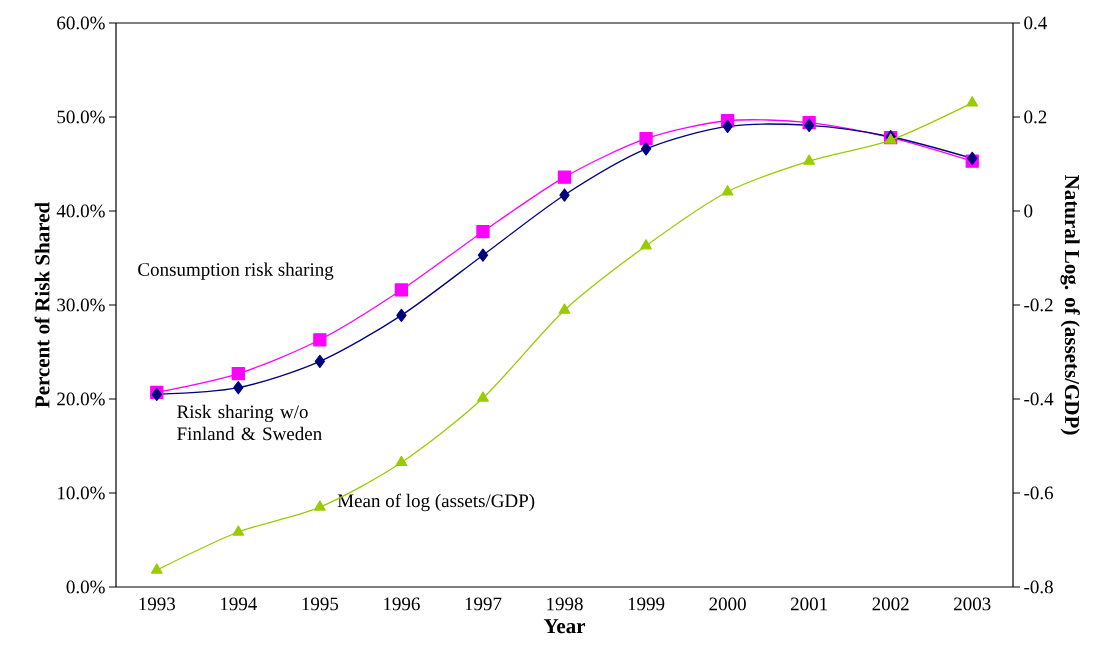 This screenshot has height=646, width=1095. What do you see at coordinates (565, 604) in the screenshot?
I see `x-tick-label: 1998` at bounding box center [565, 604].